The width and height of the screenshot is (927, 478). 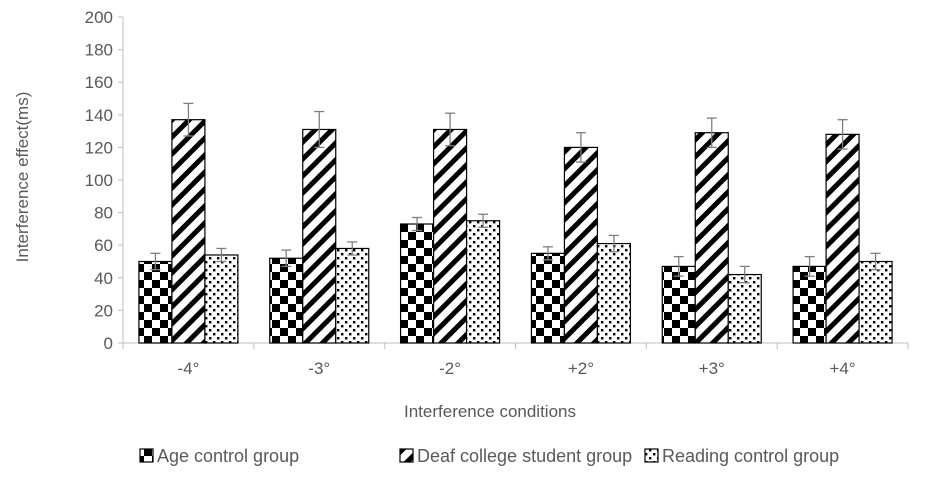 I want to click on legend-item: Deaf college student group, so click(x=515, y=456).